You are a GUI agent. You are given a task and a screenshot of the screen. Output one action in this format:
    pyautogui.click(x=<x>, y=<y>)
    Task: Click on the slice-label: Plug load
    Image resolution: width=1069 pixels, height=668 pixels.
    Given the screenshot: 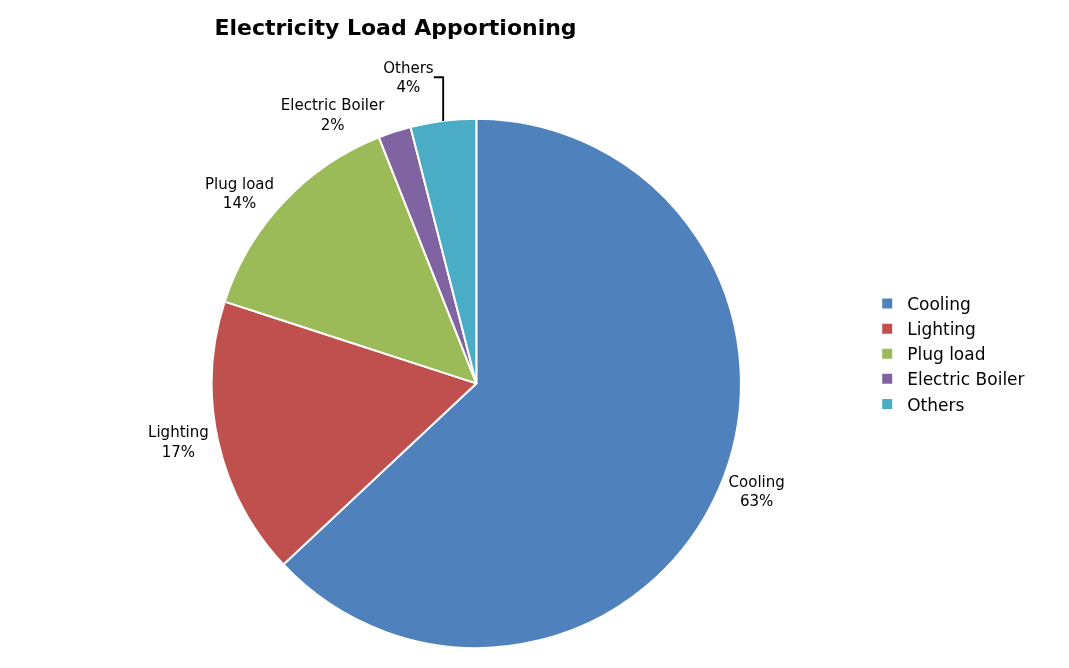 What is the action you would take?
    pyautogui.click(x=239, y=183)
    